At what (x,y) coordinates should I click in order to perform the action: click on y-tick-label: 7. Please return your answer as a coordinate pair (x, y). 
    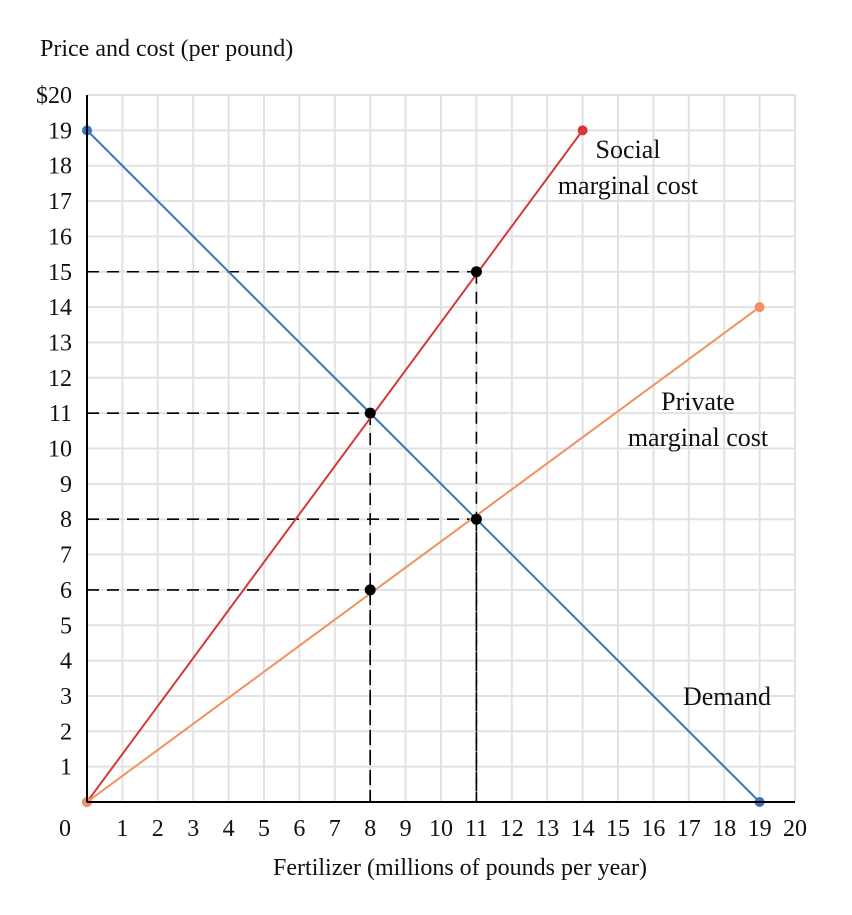
    Looking at the image, I should click on (66, 556).